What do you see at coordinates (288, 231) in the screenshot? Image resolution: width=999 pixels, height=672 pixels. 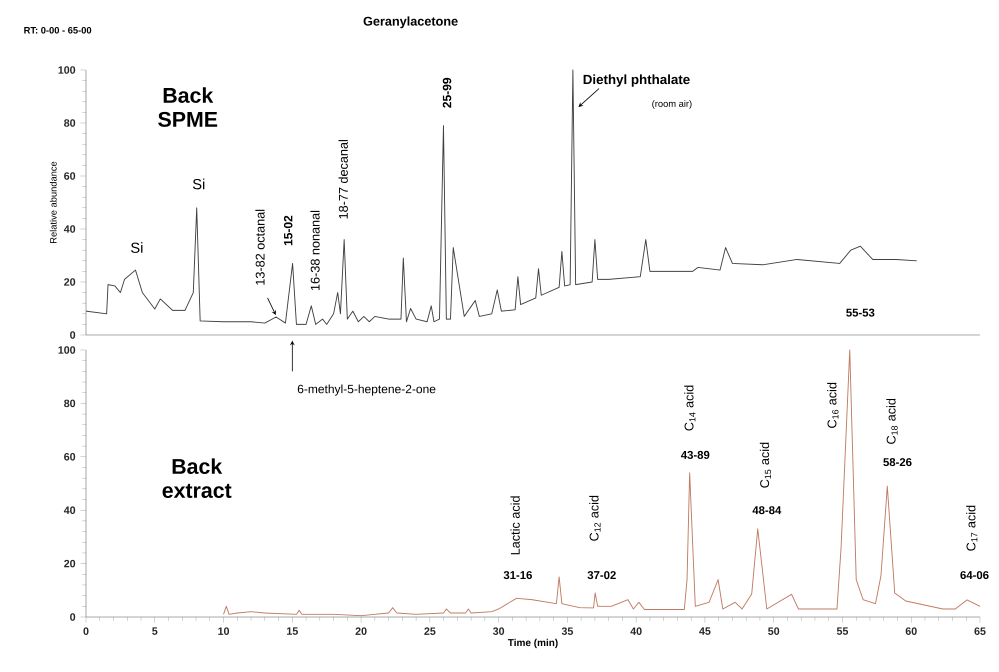 I see `annotation: 15-02` at bounding box center [288, 231].